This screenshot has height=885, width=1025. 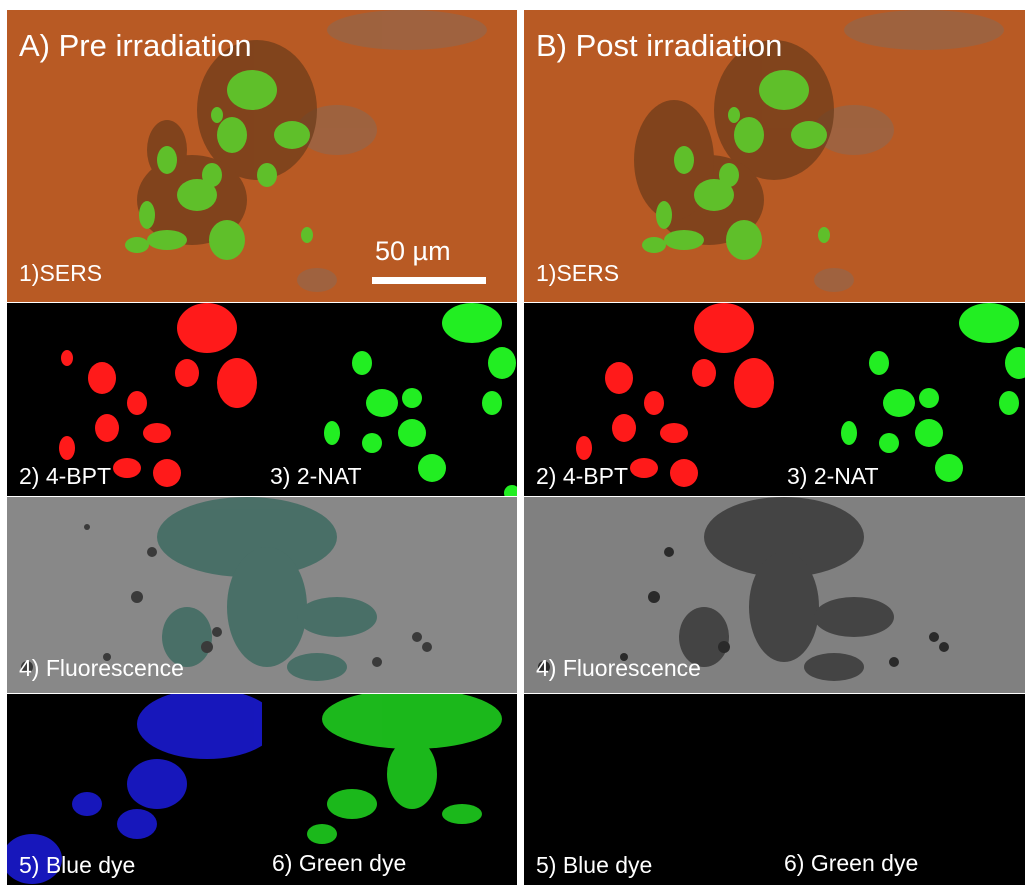 I want to click on green-dye-map-post: 6) Green dye, so click(x=902, y=789).